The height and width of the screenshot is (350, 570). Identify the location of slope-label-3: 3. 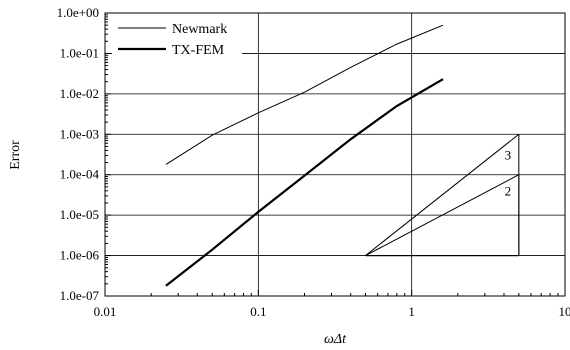
(508, 154).